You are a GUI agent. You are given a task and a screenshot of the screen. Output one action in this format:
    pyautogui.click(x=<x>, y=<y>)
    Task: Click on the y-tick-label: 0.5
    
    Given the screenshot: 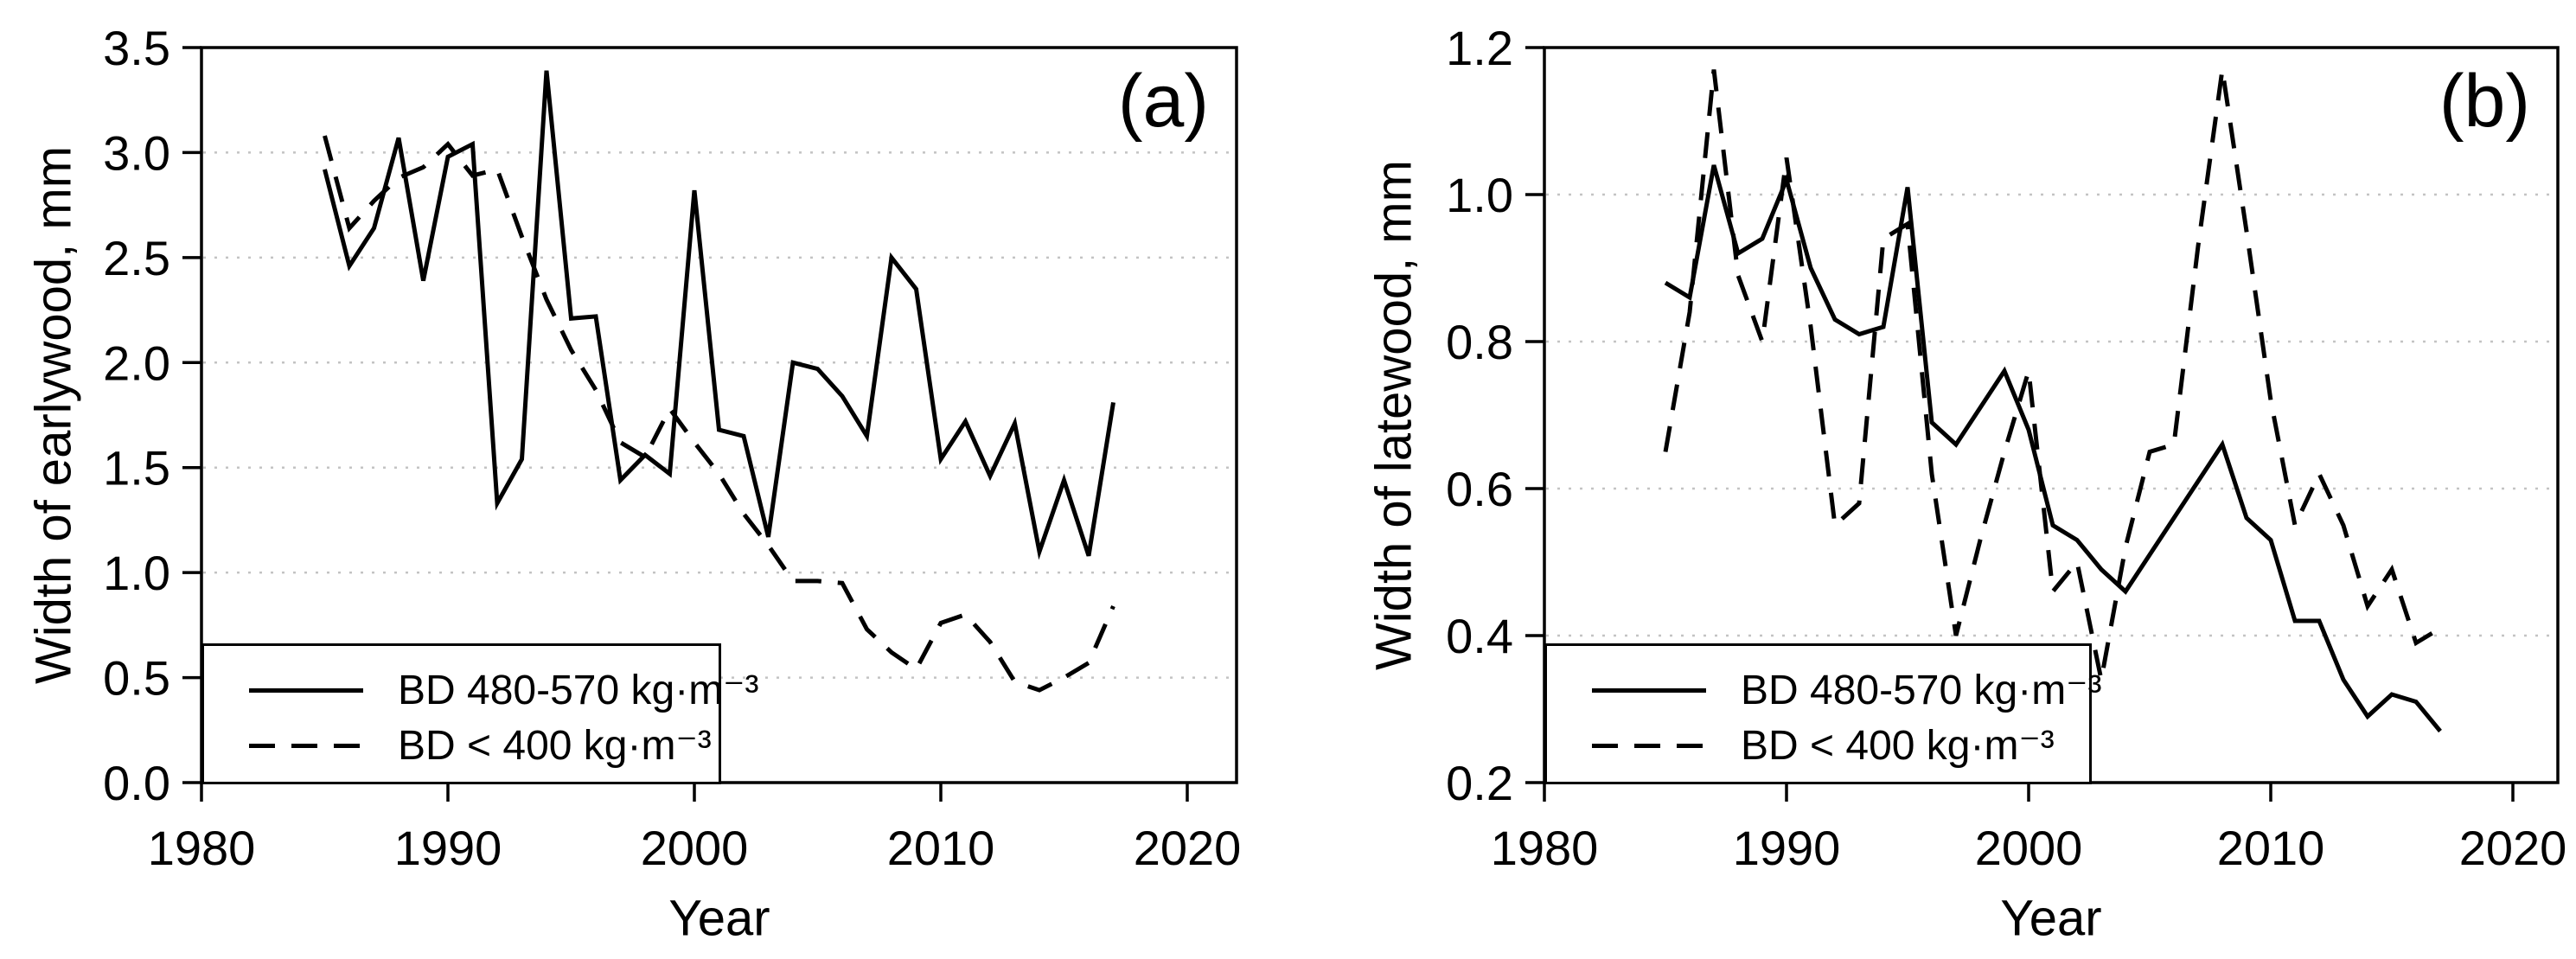 What is the action you would take?
    pyautogui.click(x=137, y=678)
    